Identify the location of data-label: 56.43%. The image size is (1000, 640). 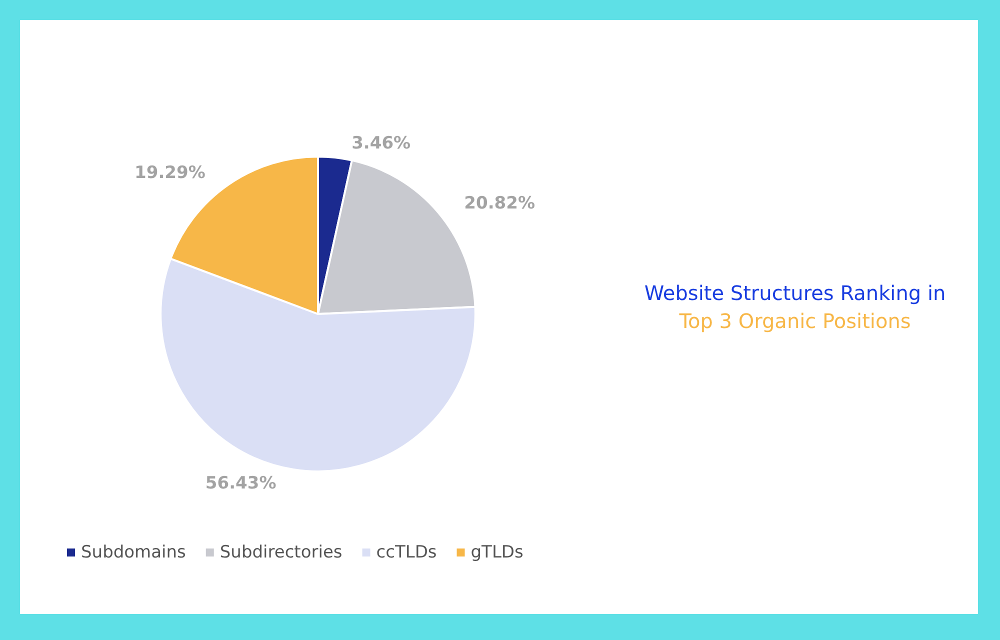
(240, 483).